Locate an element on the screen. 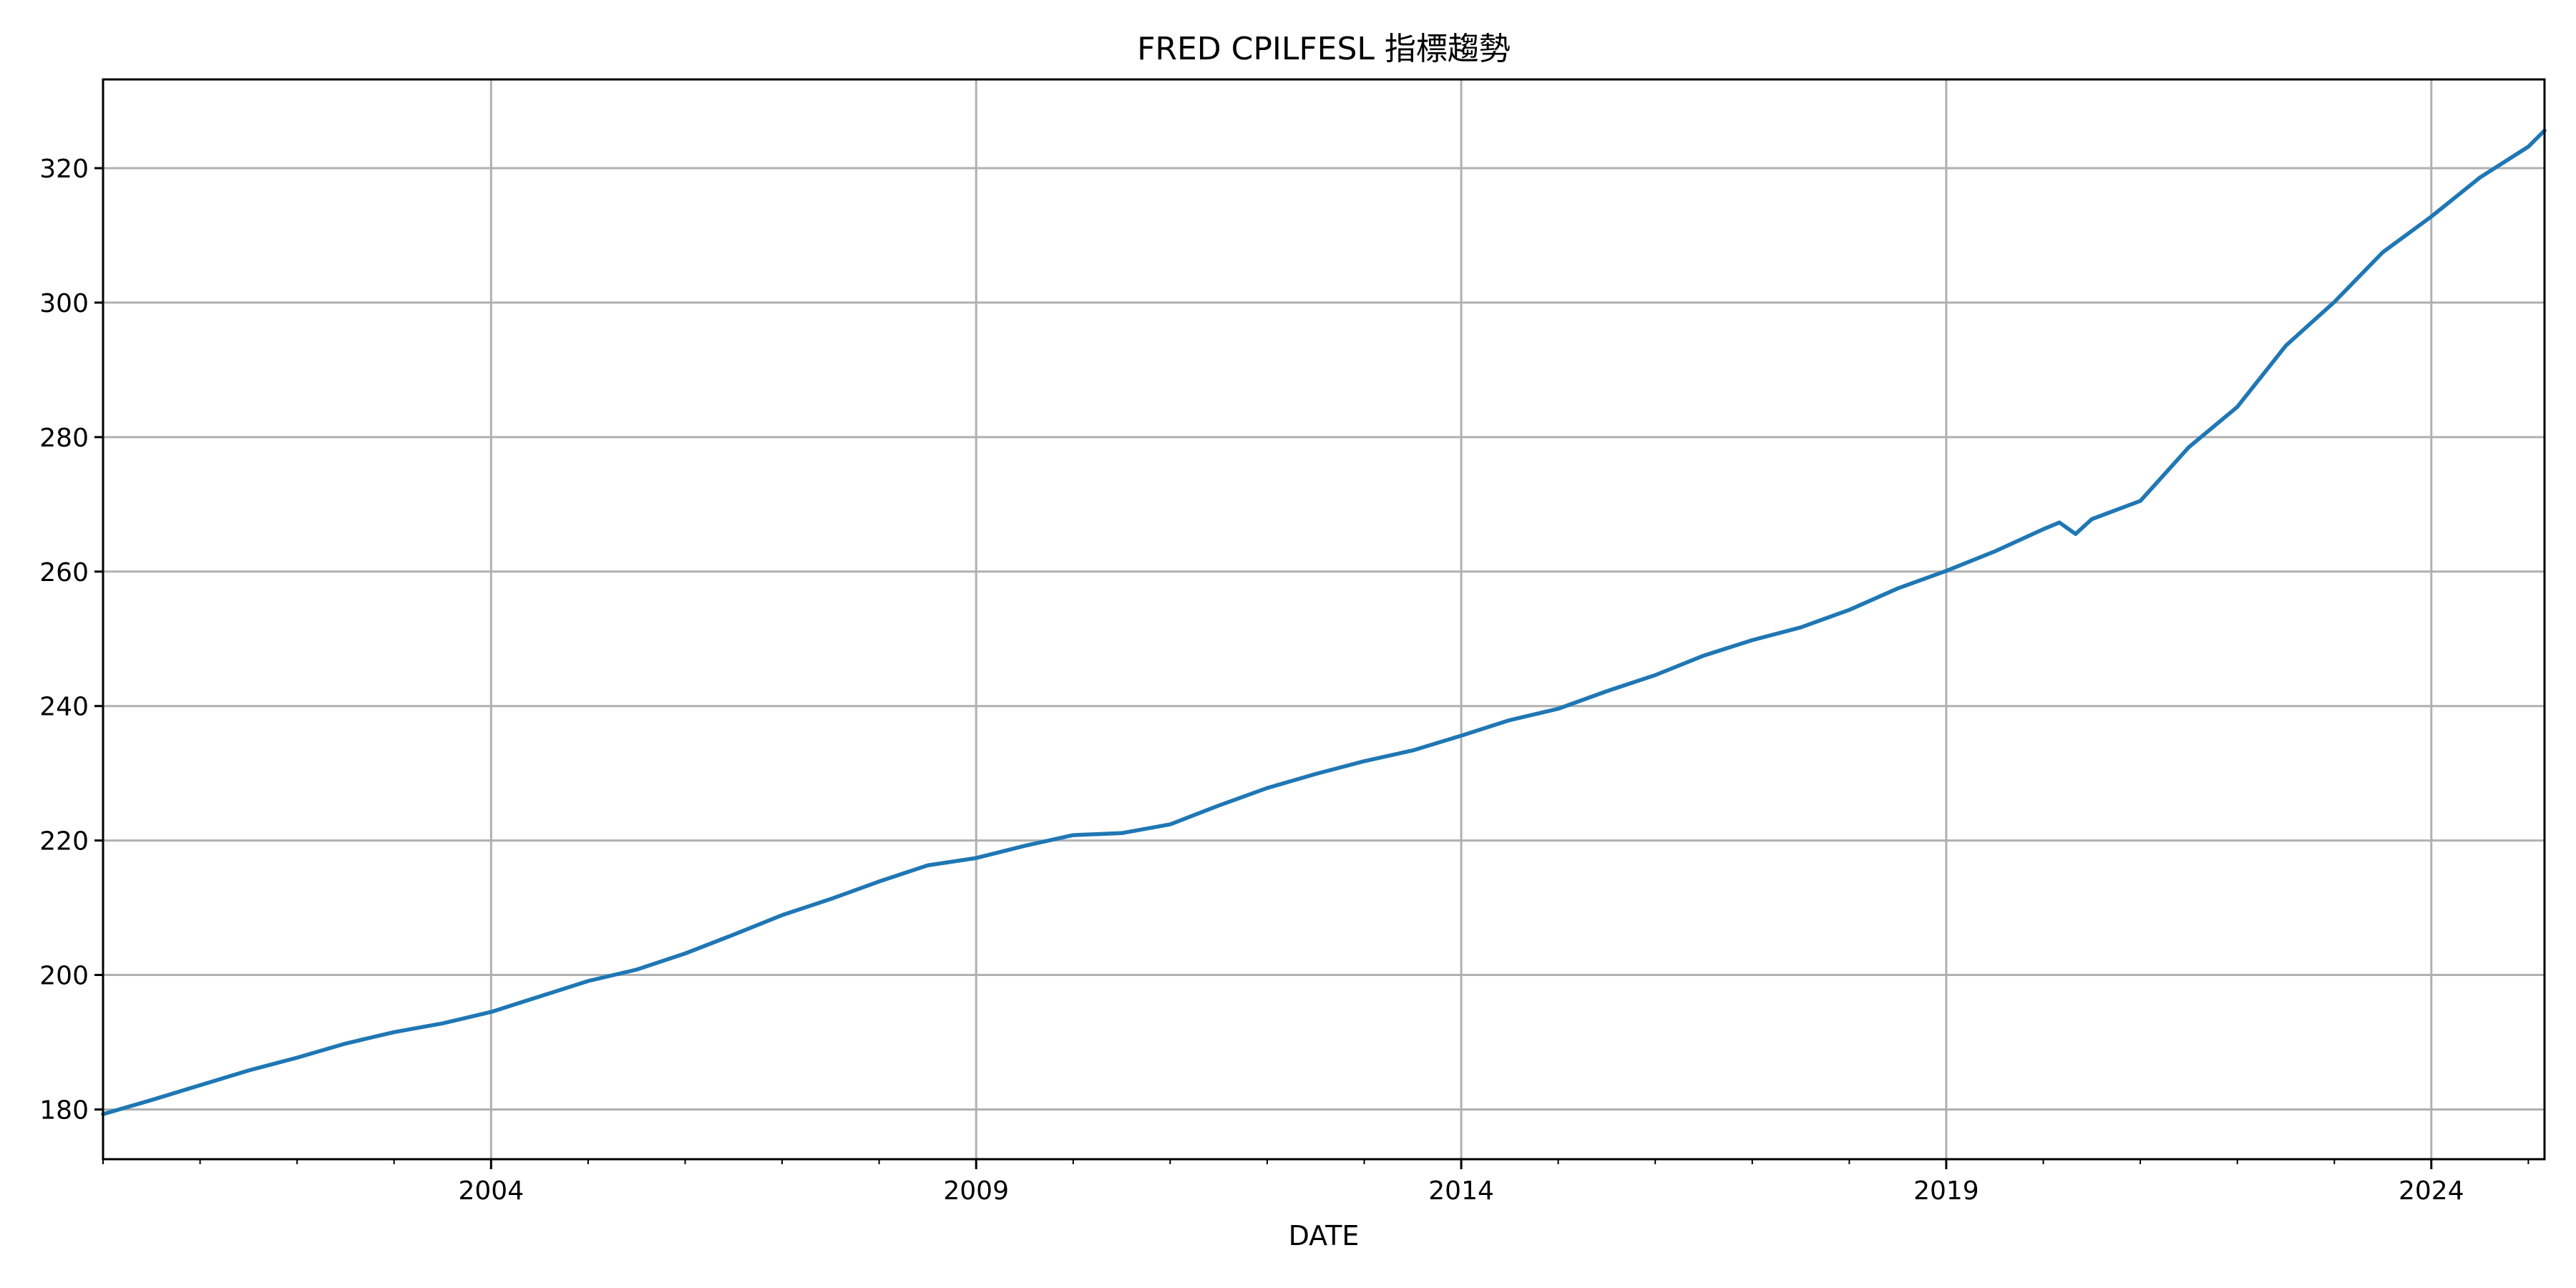  x-tick-label: 2014 is located at coordinates (1461, 1191).